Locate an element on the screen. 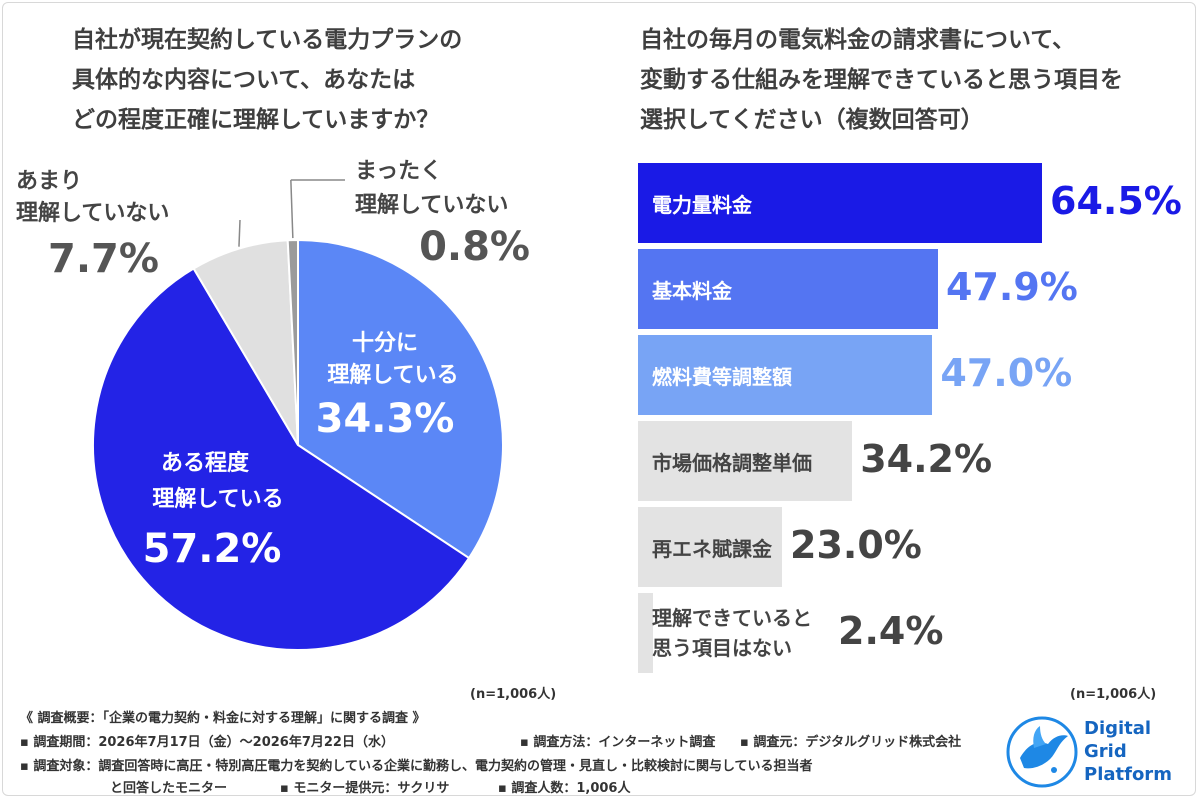 The height and width of the screenshot is (800, 1200). bar-category-label: 再エネ賦課金 is located at coordinates (712, 548).